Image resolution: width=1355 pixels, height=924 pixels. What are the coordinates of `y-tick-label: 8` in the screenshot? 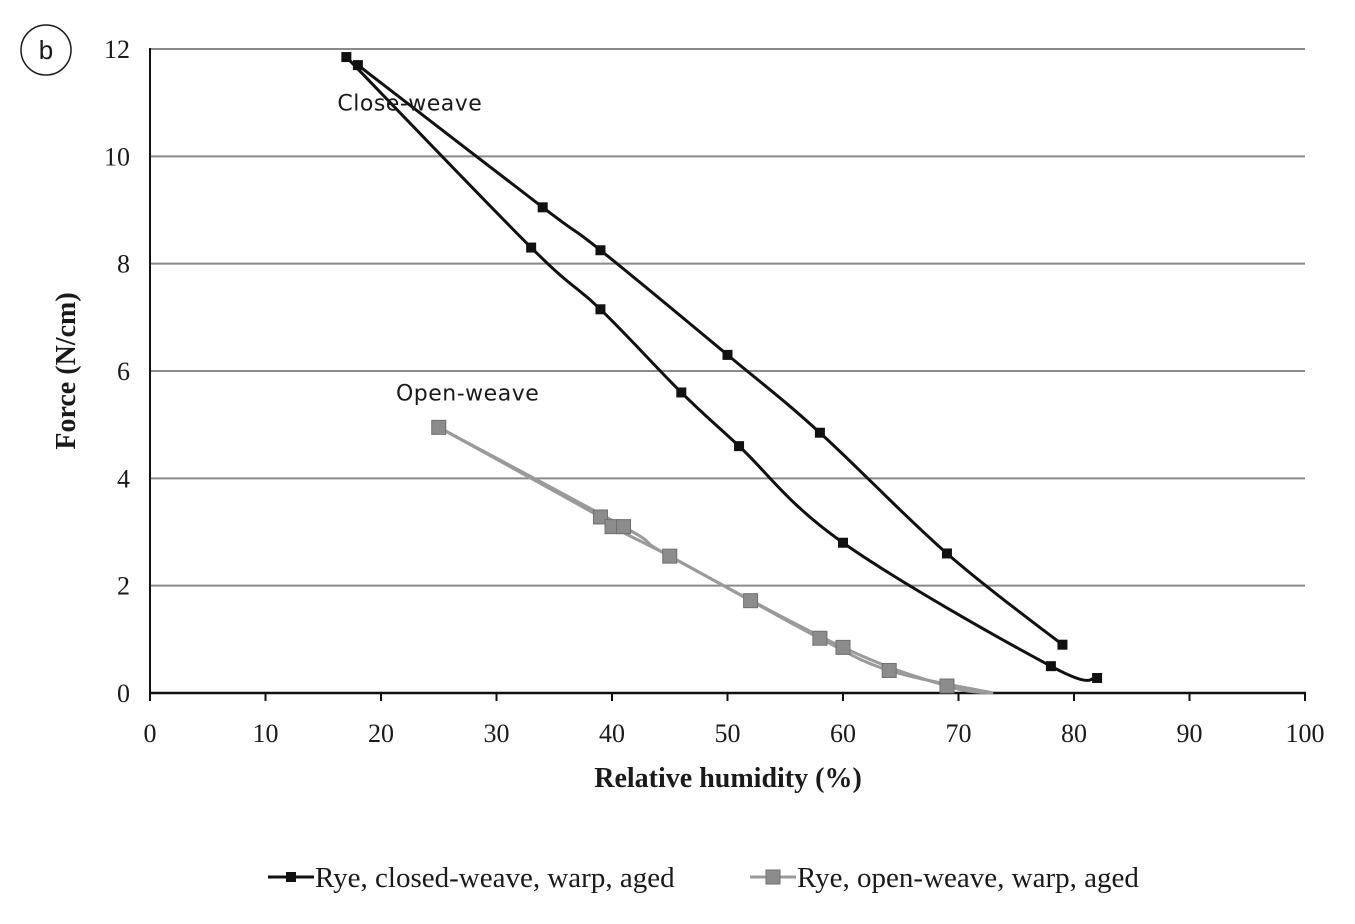 It's located at (123, 264).